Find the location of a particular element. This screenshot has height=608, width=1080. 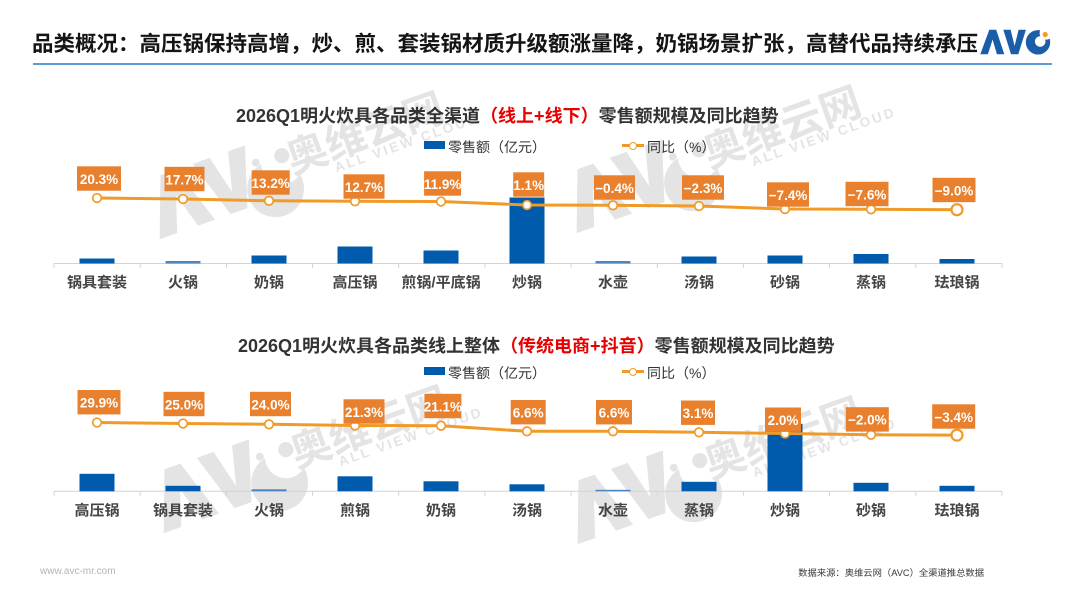

svg-text: 21.1% is located at coordinates (443, 406).